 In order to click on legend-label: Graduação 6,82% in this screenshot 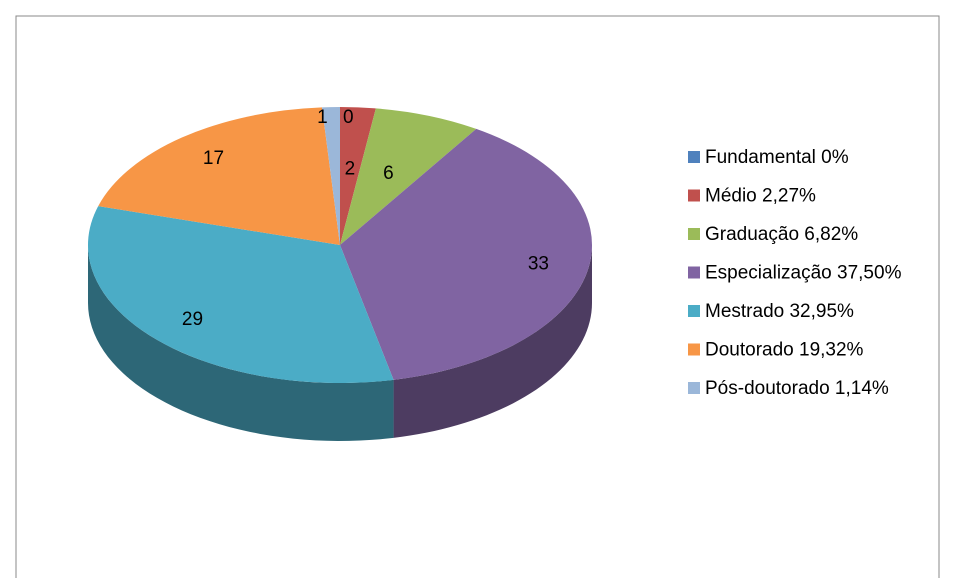, I will do `click(781, 234)`.